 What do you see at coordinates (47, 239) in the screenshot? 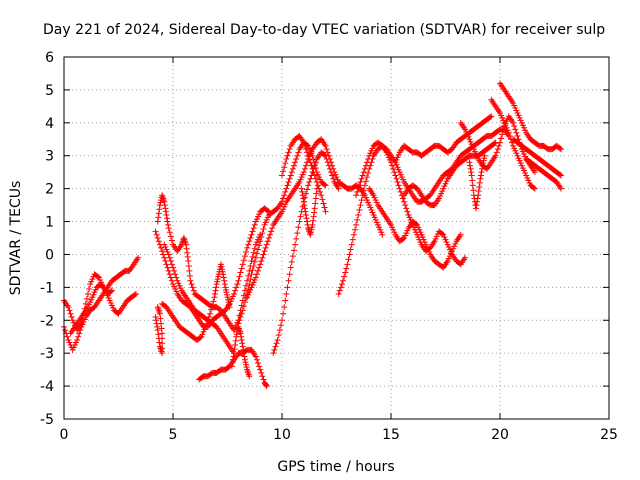
I see `y-tick-labels: -5 -4 -3 -2 -1 0 1 2 3 4 5 6` at bounding box center [47, 239].